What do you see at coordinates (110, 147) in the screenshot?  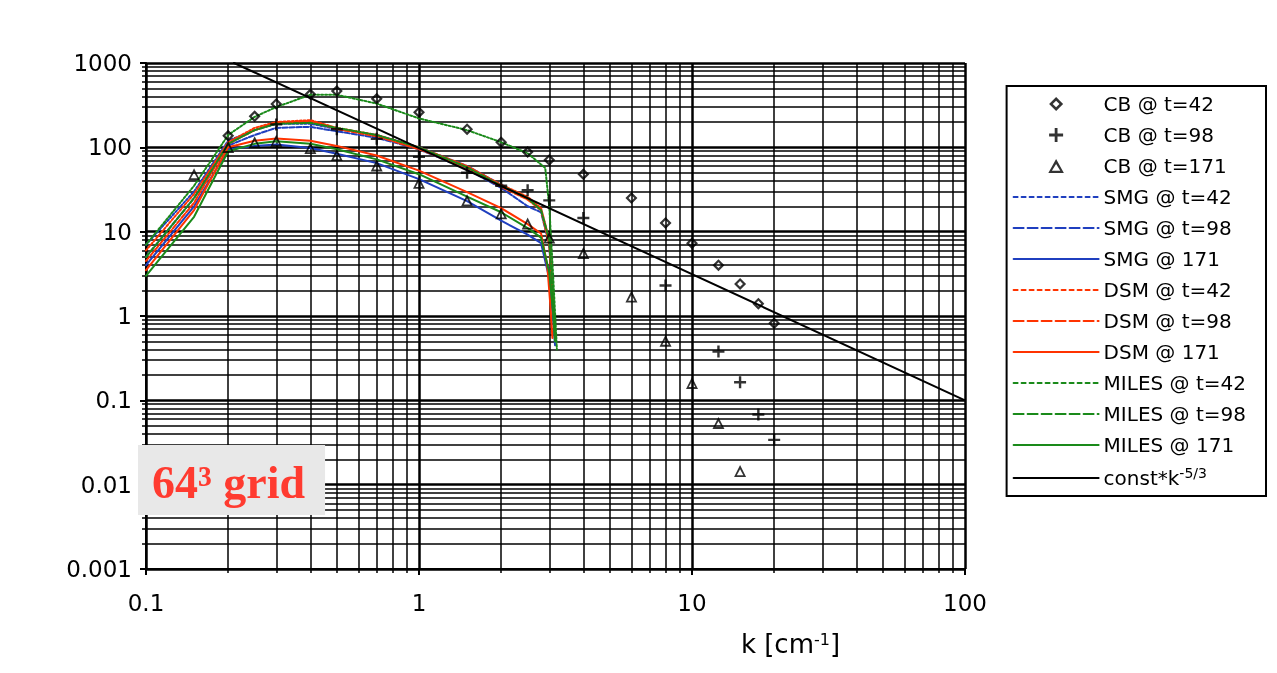 I see `y-tick-label: 100` at bounding box center [110, 147].